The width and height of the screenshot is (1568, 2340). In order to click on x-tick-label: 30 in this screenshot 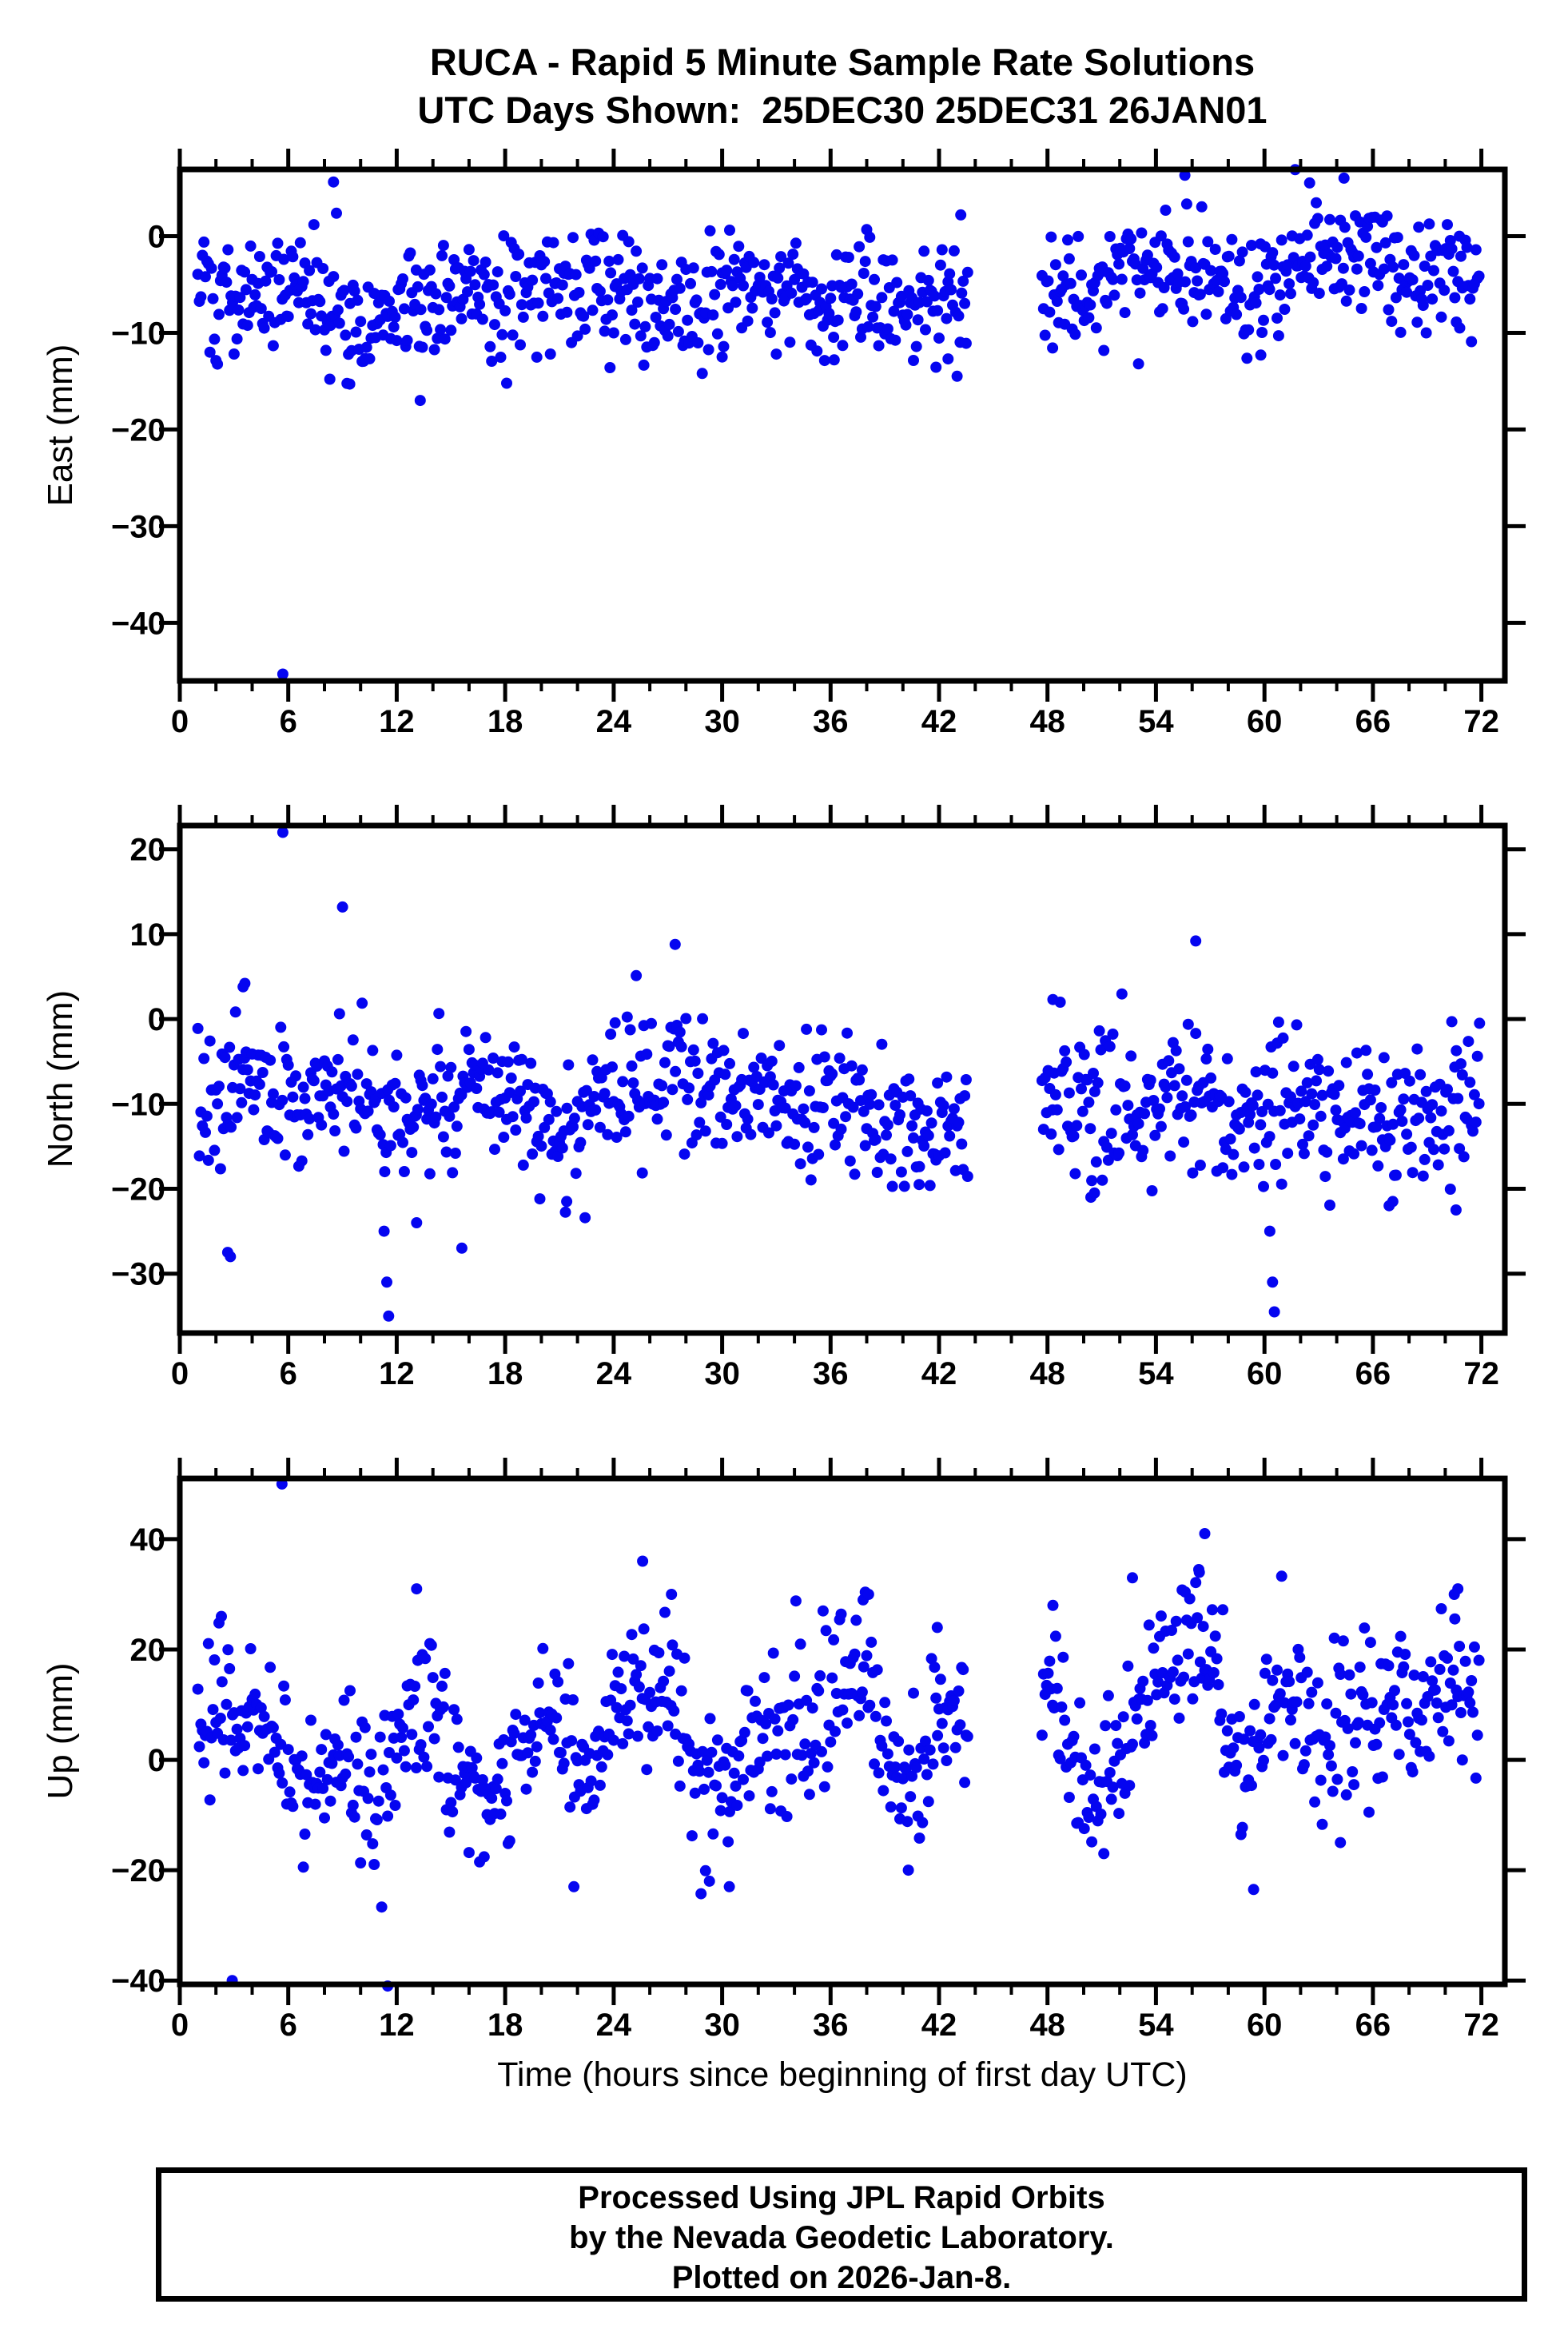, I will do `click(722, 1374)`.